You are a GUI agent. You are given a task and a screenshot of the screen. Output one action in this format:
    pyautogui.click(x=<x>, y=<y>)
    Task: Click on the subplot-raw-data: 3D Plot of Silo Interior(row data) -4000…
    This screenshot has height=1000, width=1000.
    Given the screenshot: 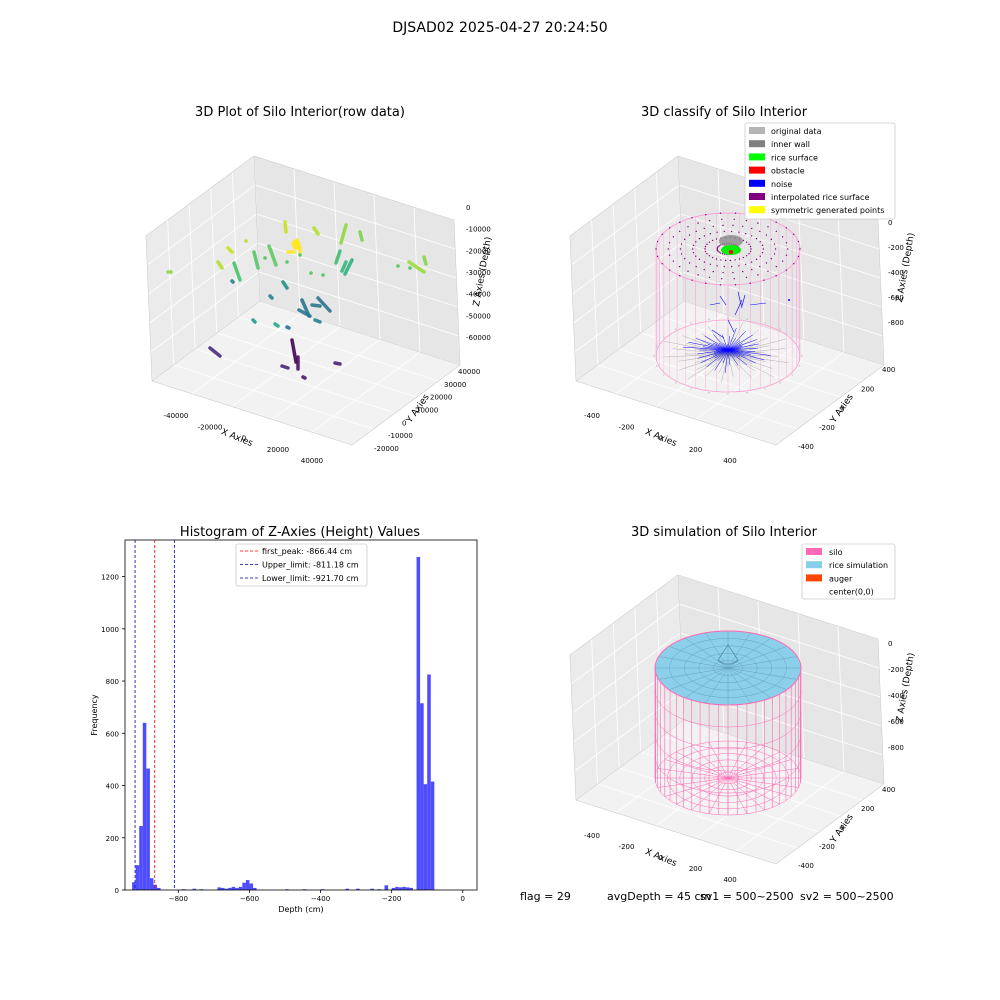 What is the action you would take?
    pyautogui.click(x=319, y=285)
    